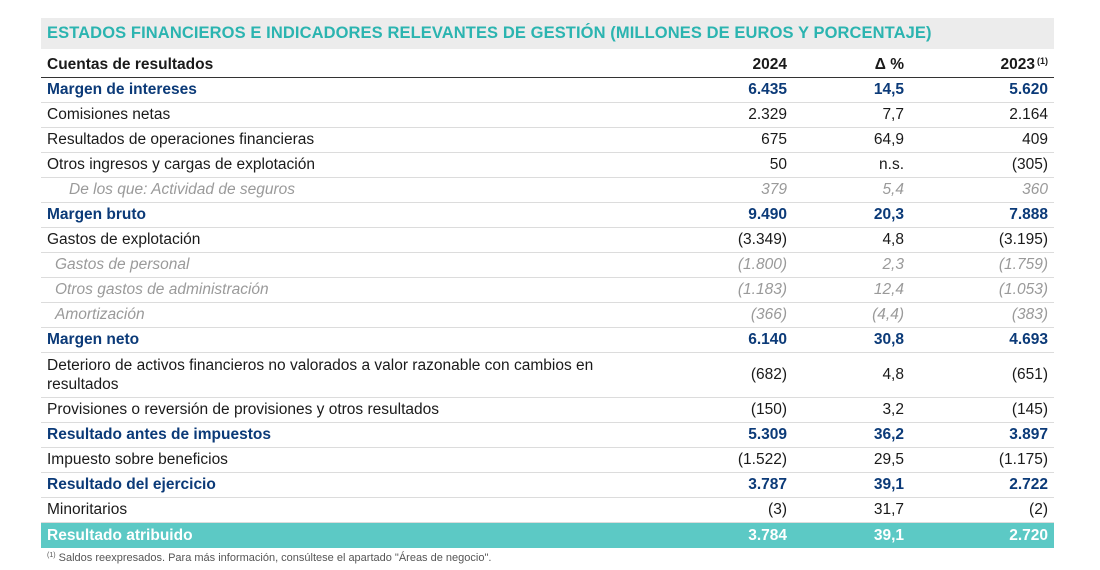 The width and height of the screenshot is (1100, 570). What do you see at coordinates (851, 63) in the screenshot?
I see `header-delta: Δ %` at bounding box center [851, 63].